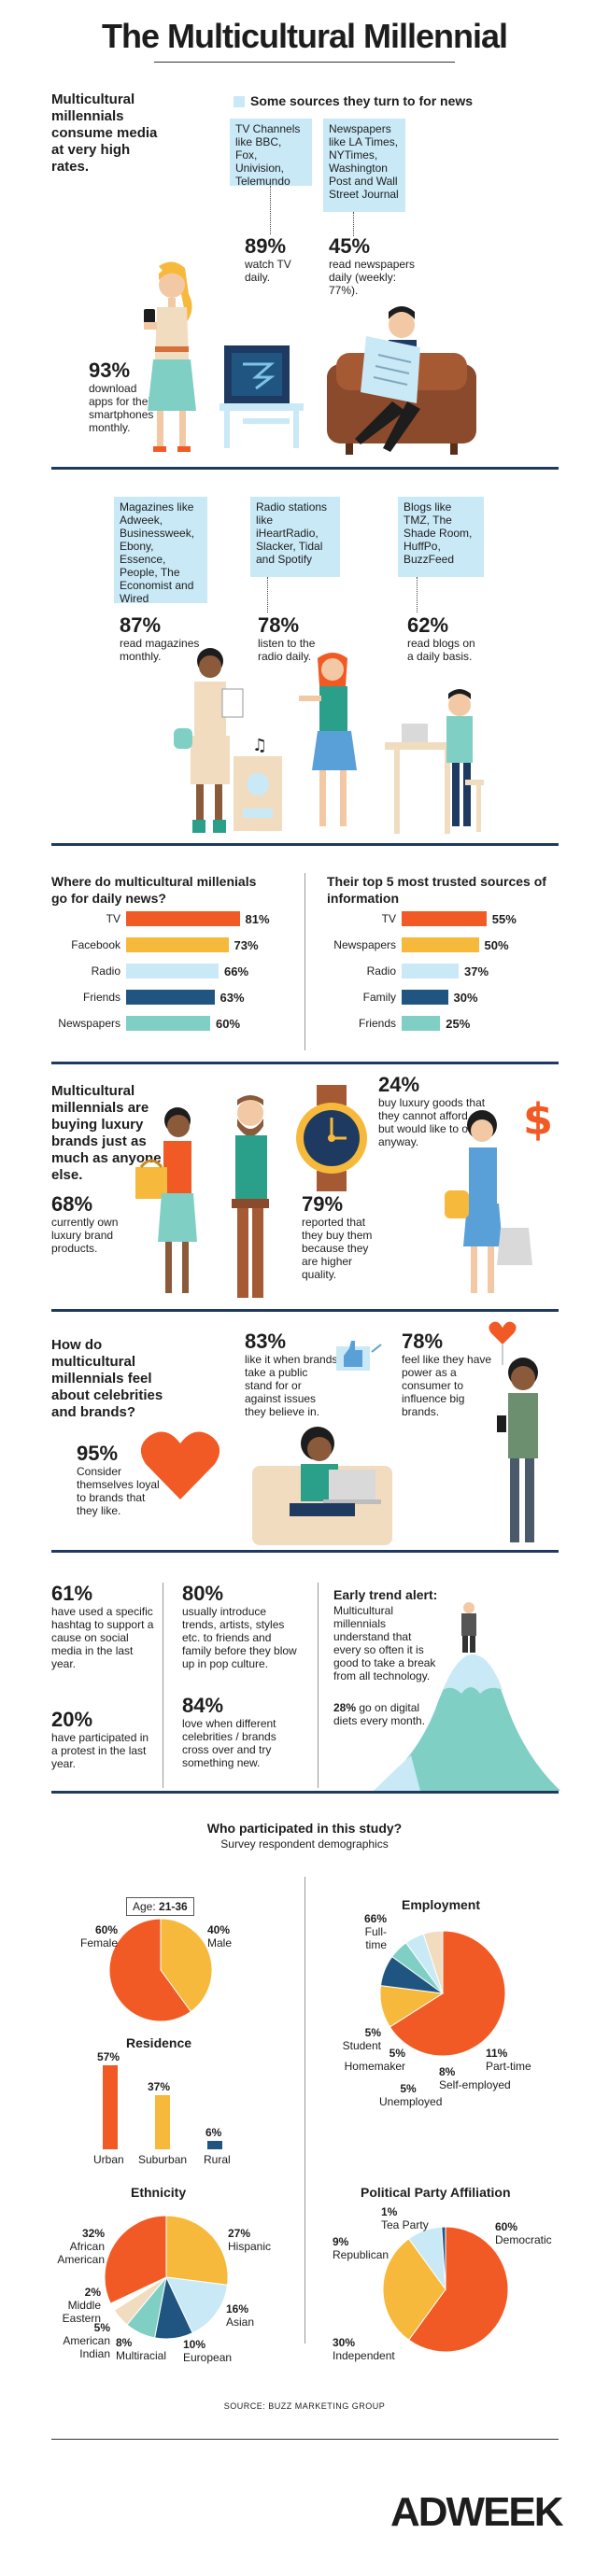 The width and height of the screenshot is (609, 2576). I want to click on section3-floor, so click(305, 1063).